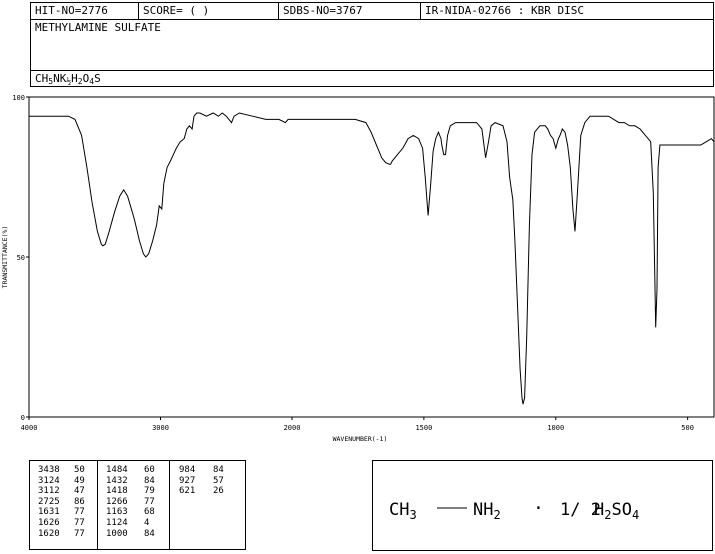  Describe the element at coordinates (360, 439) in the screenshot. I see `x-axis-label: WAVENUMBER(-1)` at that location.